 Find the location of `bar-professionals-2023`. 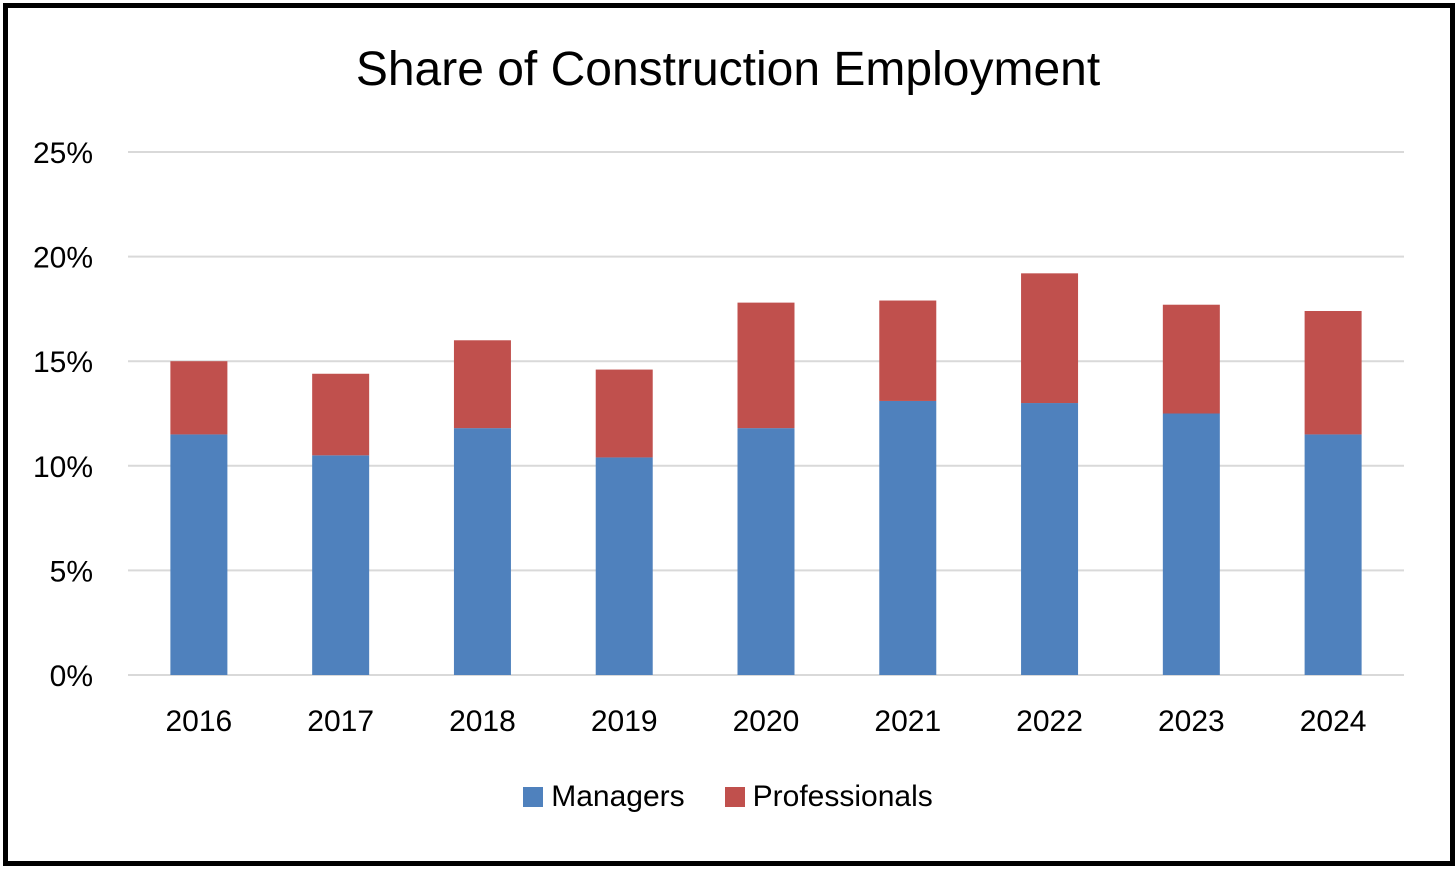

bar-professionals-2023 is located at coordinates (1191, 359).